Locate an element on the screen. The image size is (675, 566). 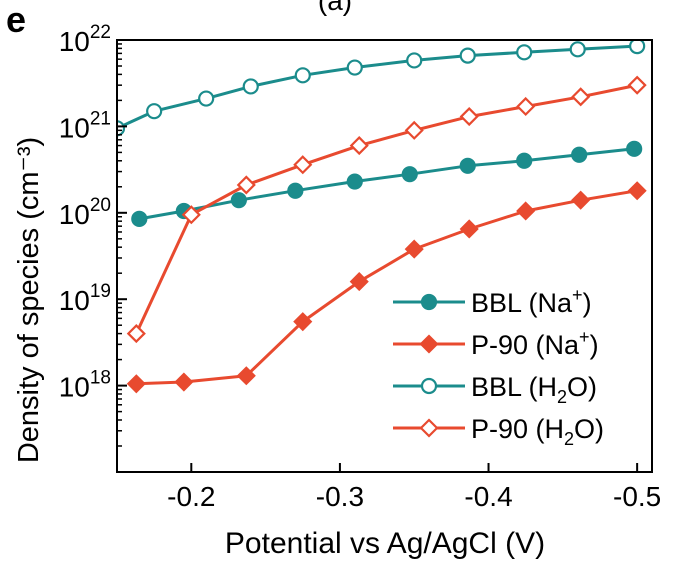
y-tick-label-0: 1018 is located at coordinates (85, 385).